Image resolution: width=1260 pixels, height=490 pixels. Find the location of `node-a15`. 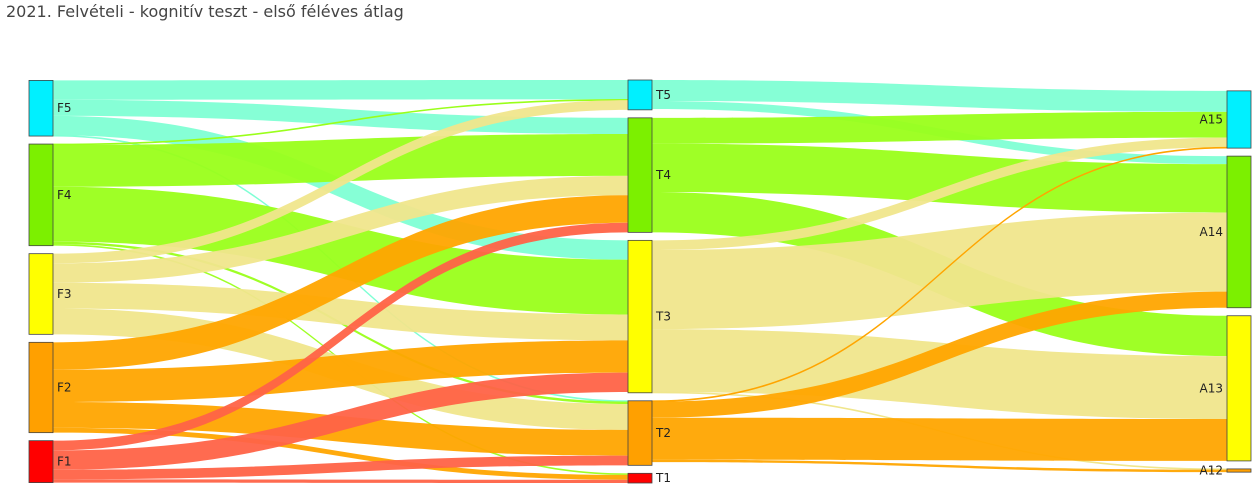

node-a15 is located at coordinates (1239, 119).